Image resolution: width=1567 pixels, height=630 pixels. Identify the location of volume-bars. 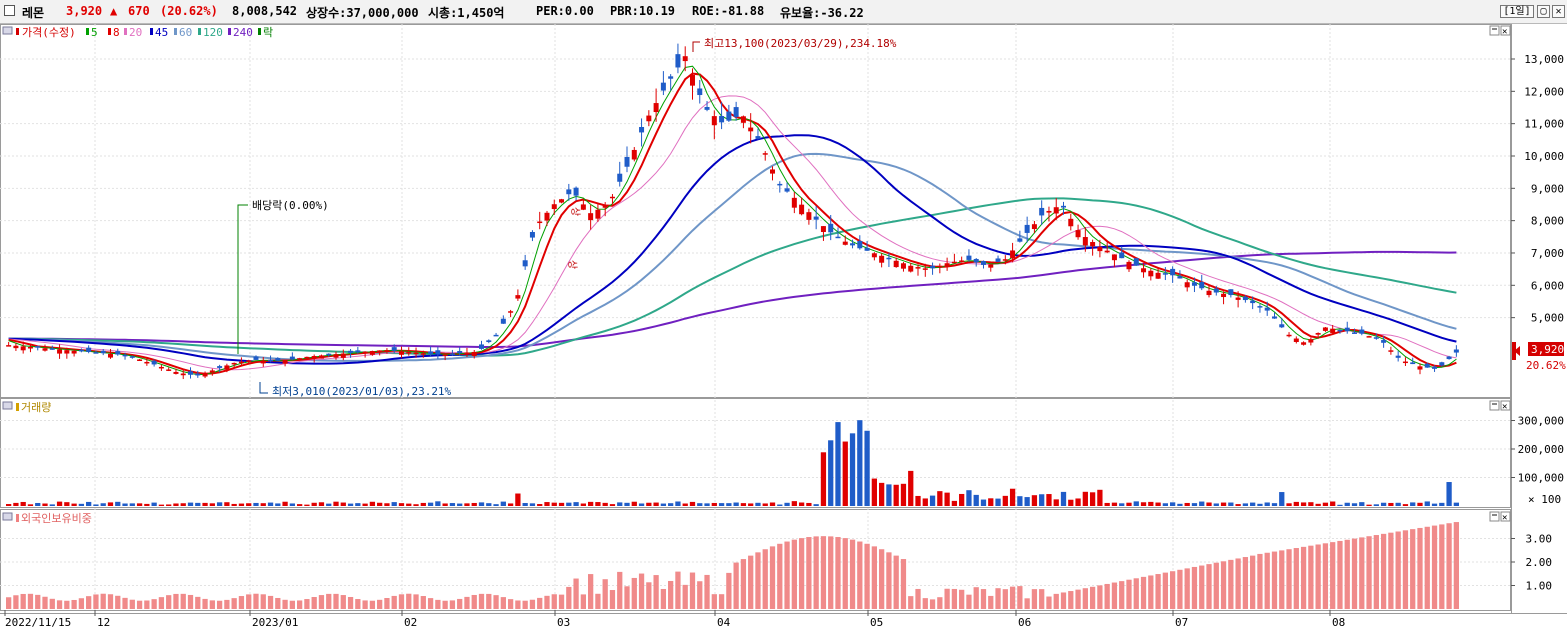
(732, 463).